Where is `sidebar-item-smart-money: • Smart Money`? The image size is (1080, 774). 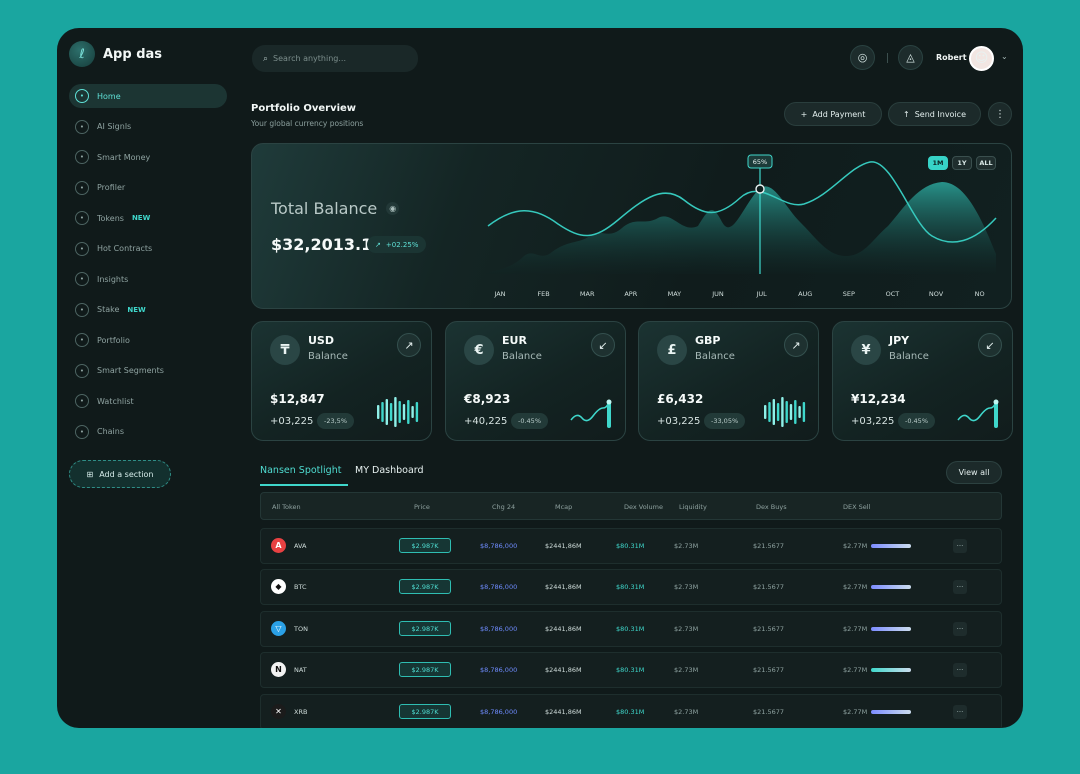 sidebar-item-smart-money: • Smart Money is located at coordinates (148, 157).